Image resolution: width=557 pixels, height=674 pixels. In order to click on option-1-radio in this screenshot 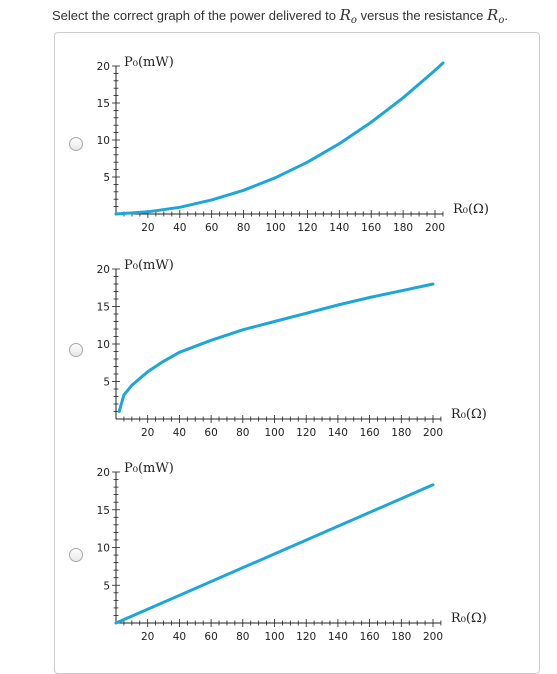, I will do `click(76, 144)`.